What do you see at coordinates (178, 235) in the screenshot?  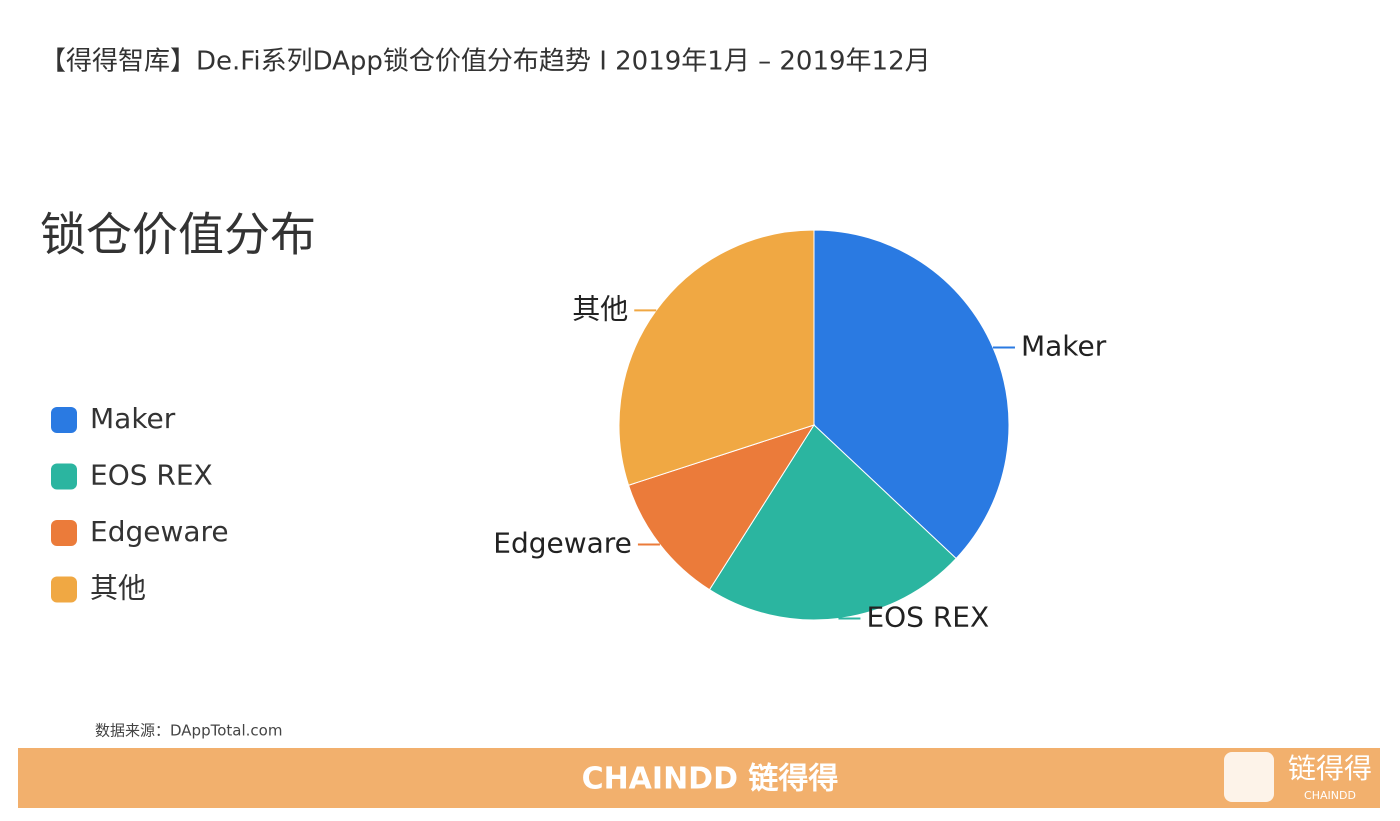 I see `chart-title: 锁仓价值分布` at bounding box center [178, 235].